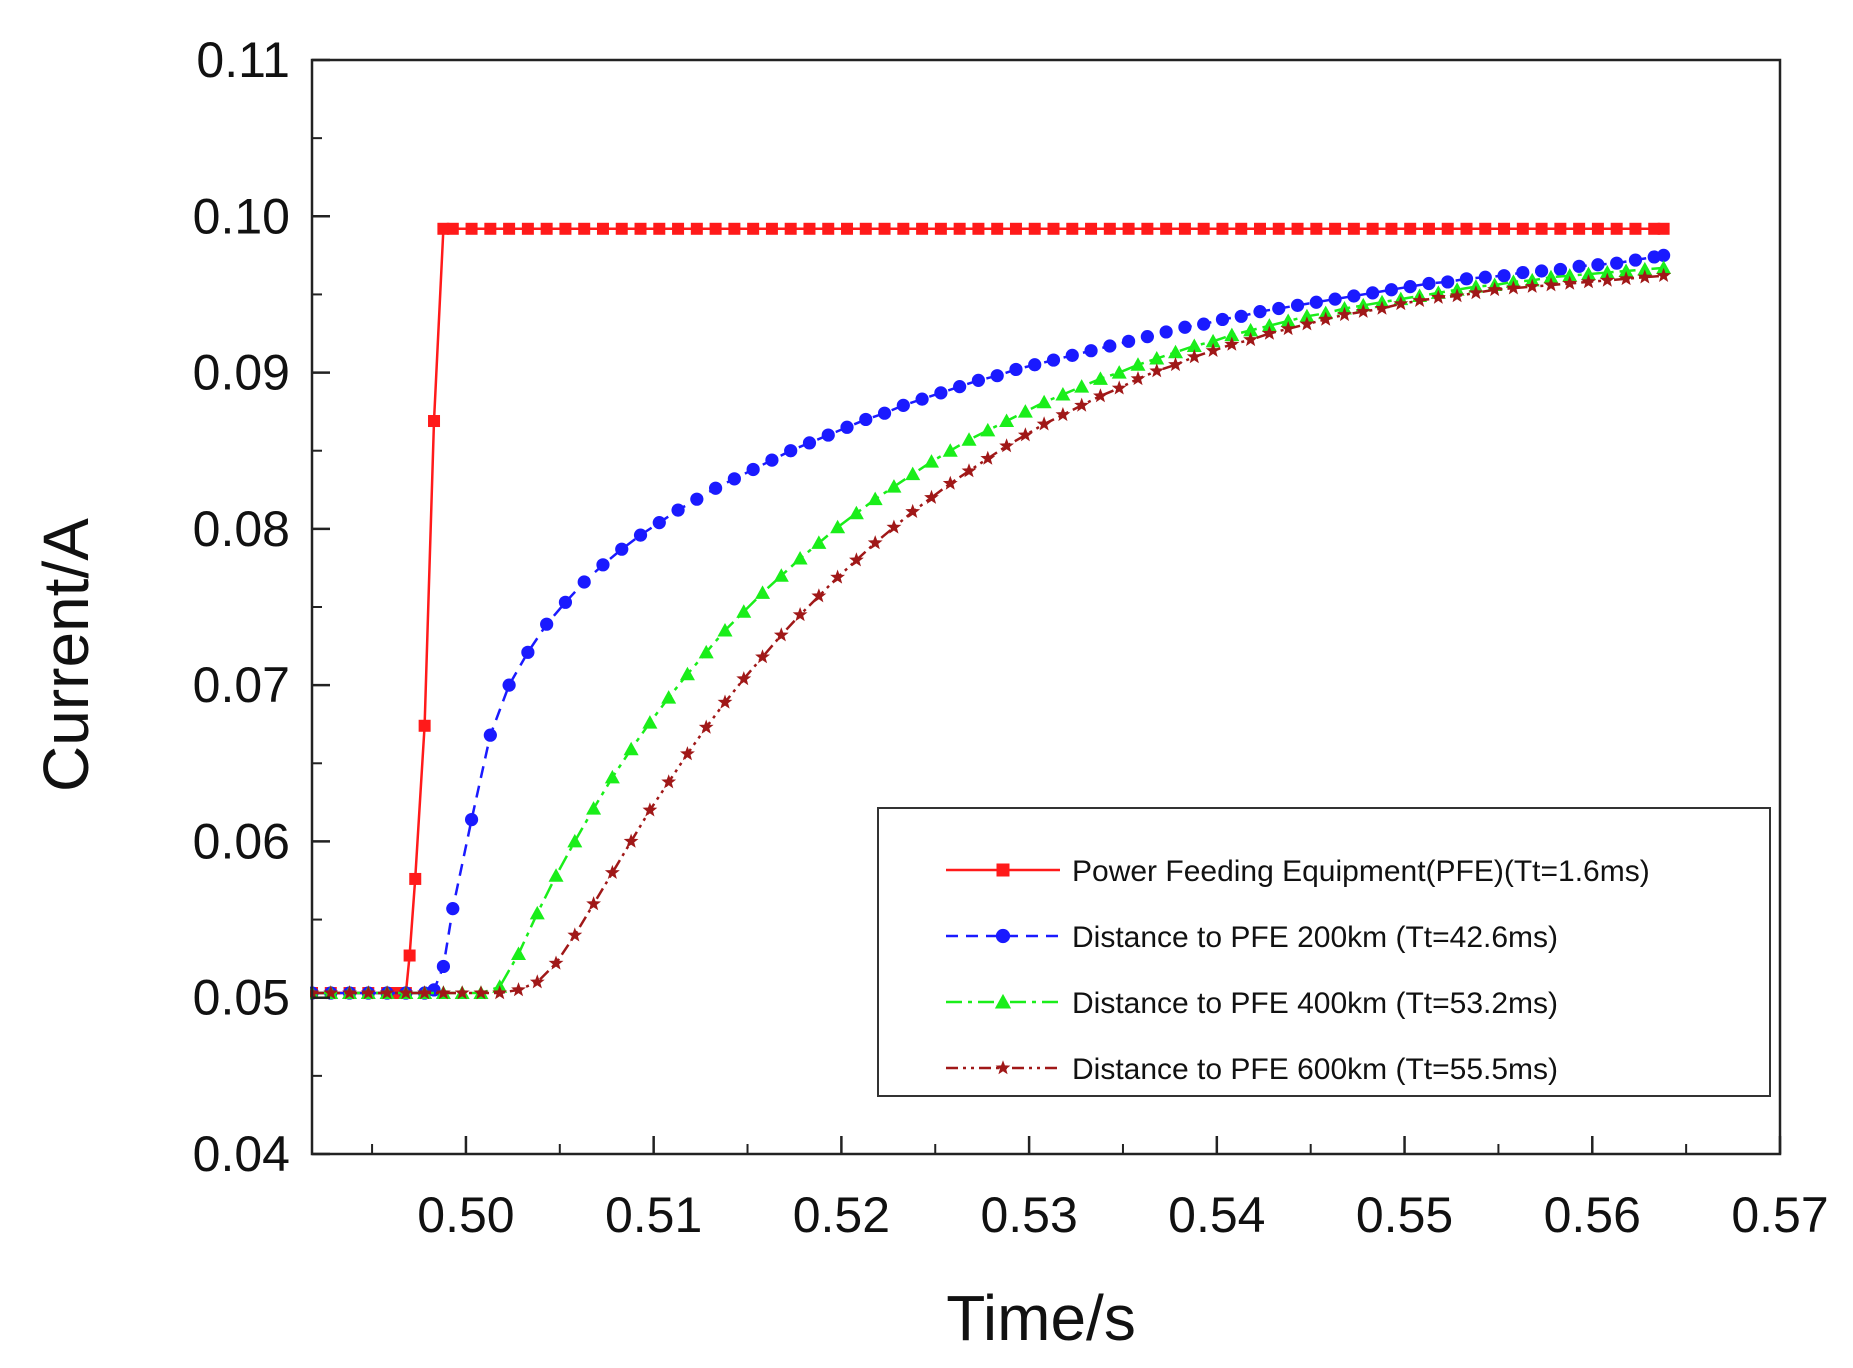 The height and width of the screenshot is (1368, 1853). Describe the element at coordinates (1252, 1003) in the screenshot. I see `legend-entry: Distance to PFE 400km (Tt=53.2ms)` at that location.